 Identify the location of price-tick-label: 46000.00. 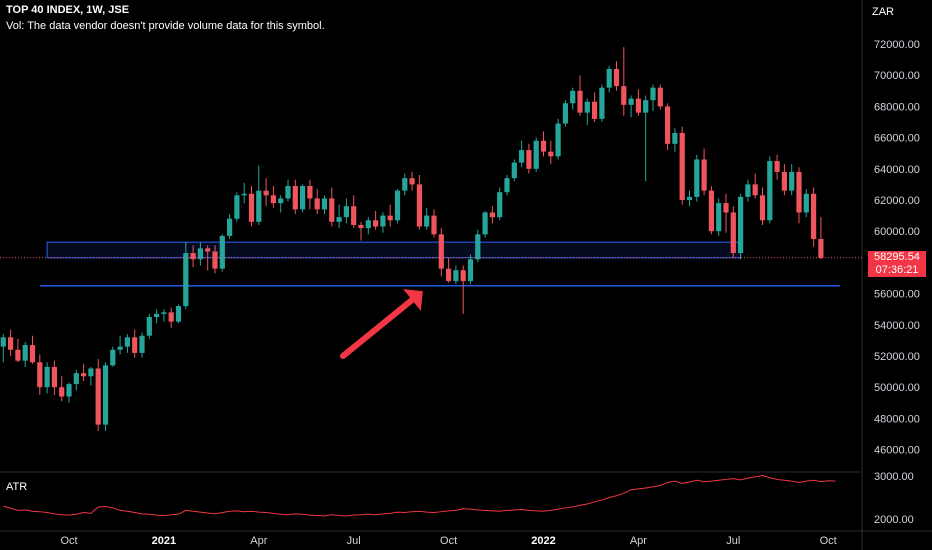
(897, 451).